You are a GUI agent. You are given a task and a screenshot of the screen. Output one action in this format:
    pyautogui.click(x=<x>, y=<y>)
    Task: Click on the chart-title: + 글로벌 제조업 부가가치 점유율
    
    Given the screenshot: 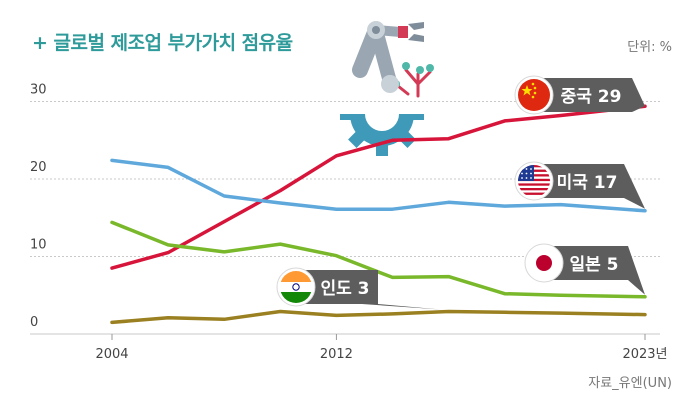 What is the action you would take?
    pyautogui.click(x=162, y=43)
    